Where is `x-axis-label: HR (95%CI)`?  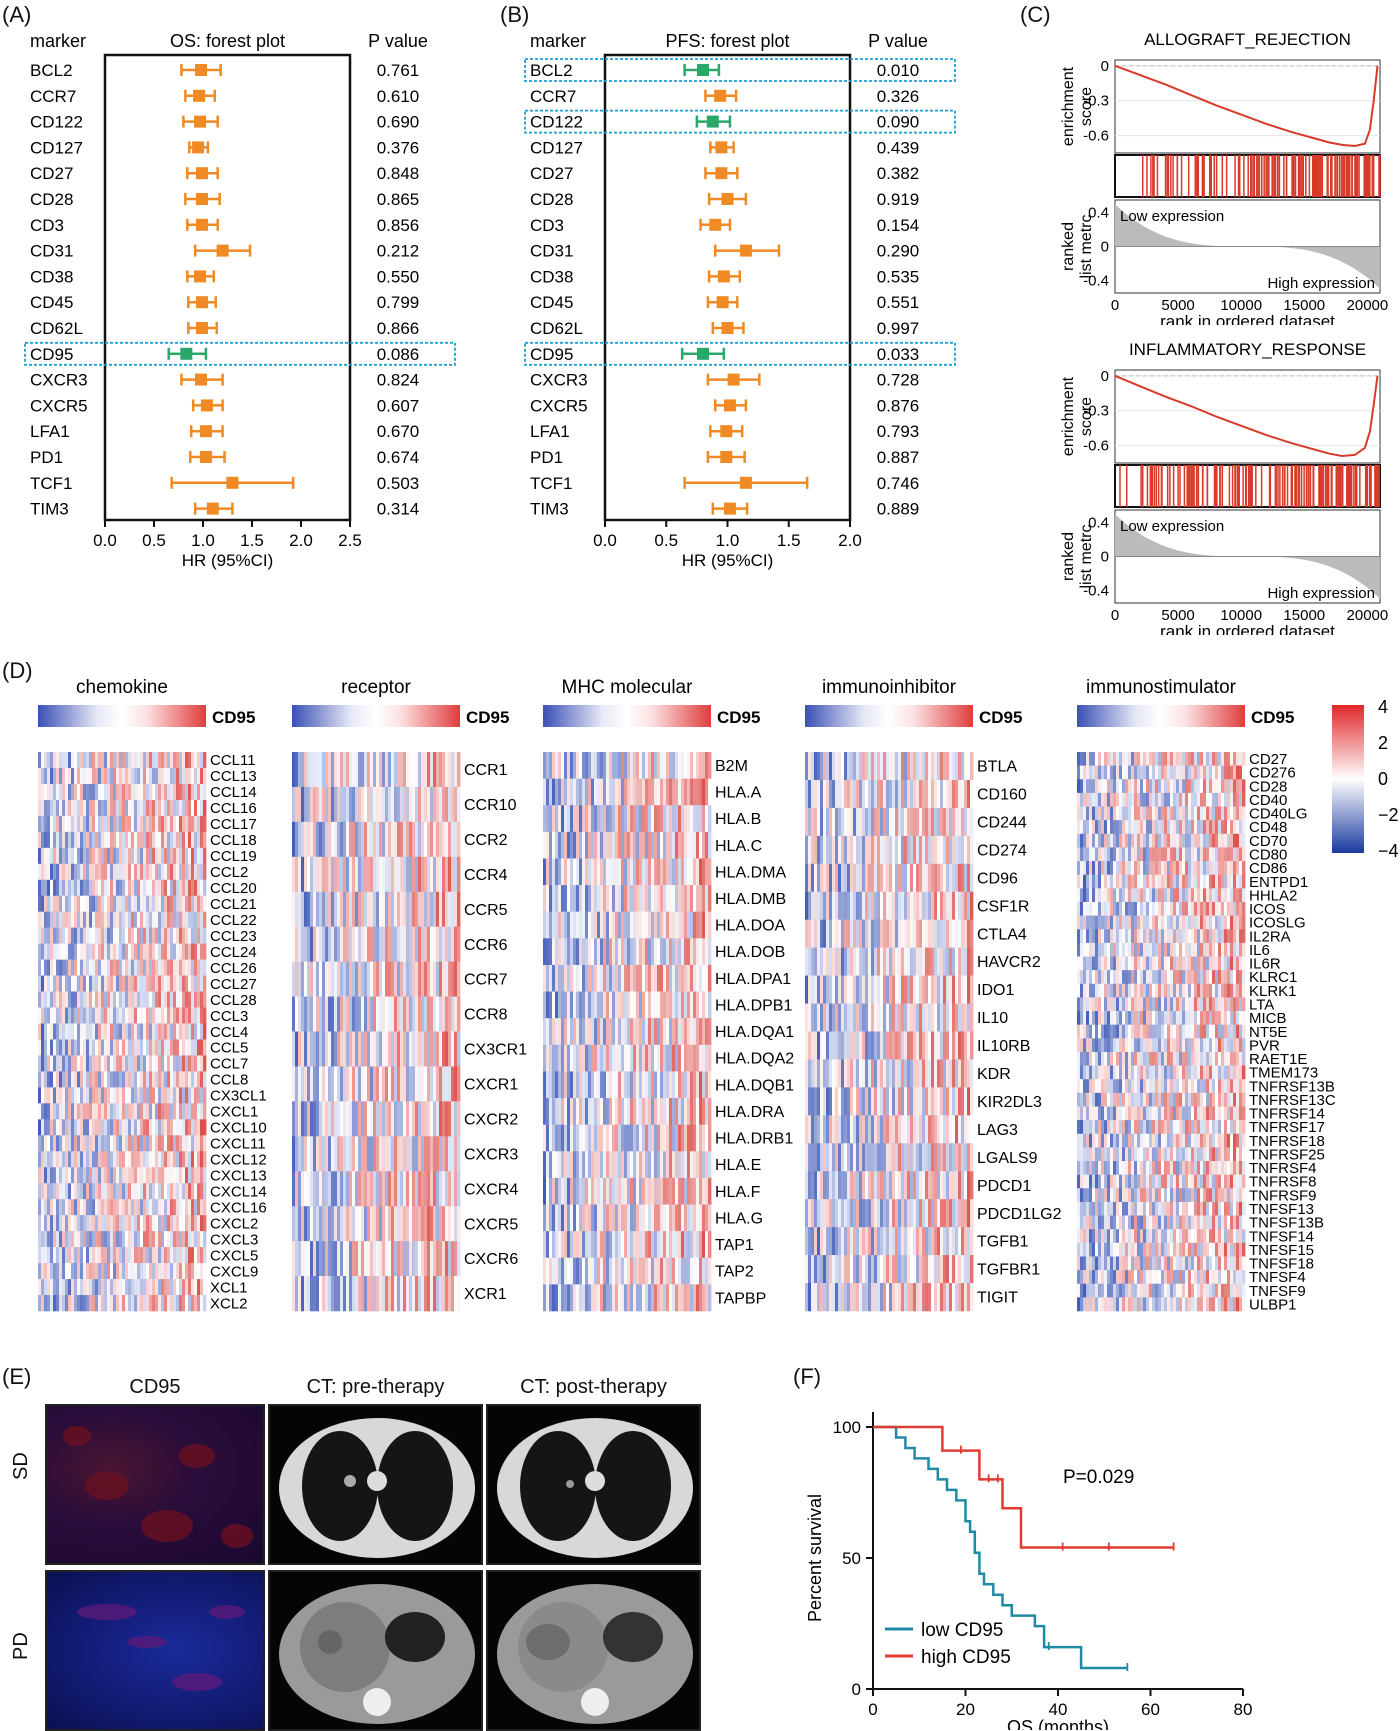 x-axis-label: HR (95%CI) is located at coordinates (728, 560).